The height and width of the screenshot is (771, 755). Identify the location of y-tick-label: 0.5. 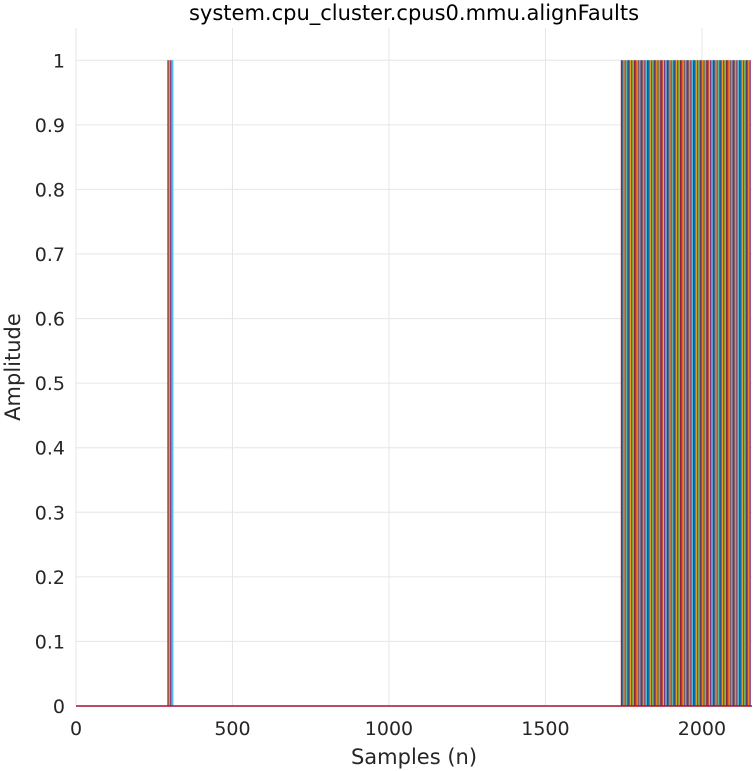
(50, 384).